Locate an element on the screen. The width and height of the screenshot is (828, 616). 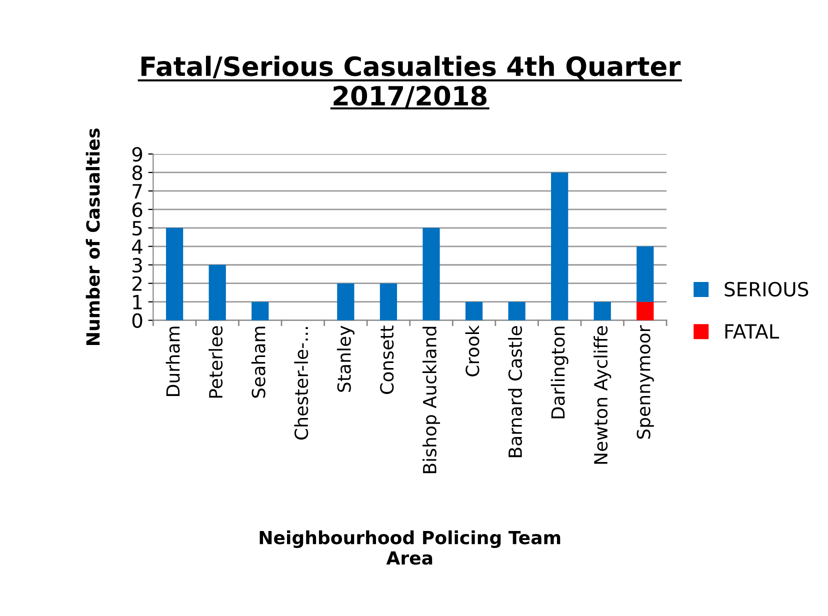
y-tick-label: 6 is located at coordinates (137, 210).